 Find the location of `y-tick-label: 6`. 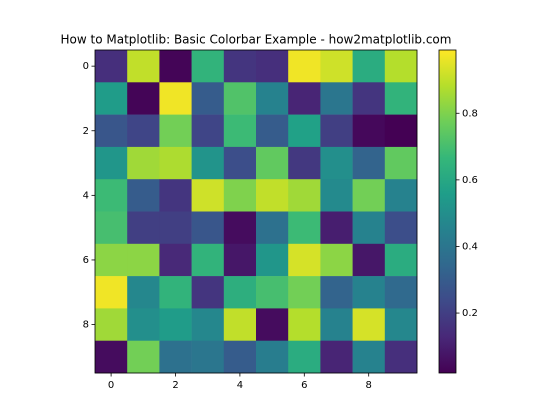

y-tick-label: 6 is located at coordinates (86, 260).